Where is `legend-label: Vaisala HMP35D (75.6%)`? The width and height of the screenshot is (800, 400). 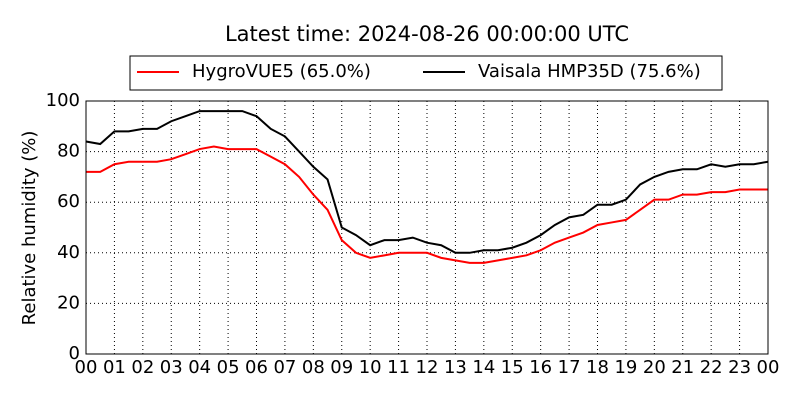
legend-label: Vaisala HMP35D (75.6%) is located at coordinates (589, 71).